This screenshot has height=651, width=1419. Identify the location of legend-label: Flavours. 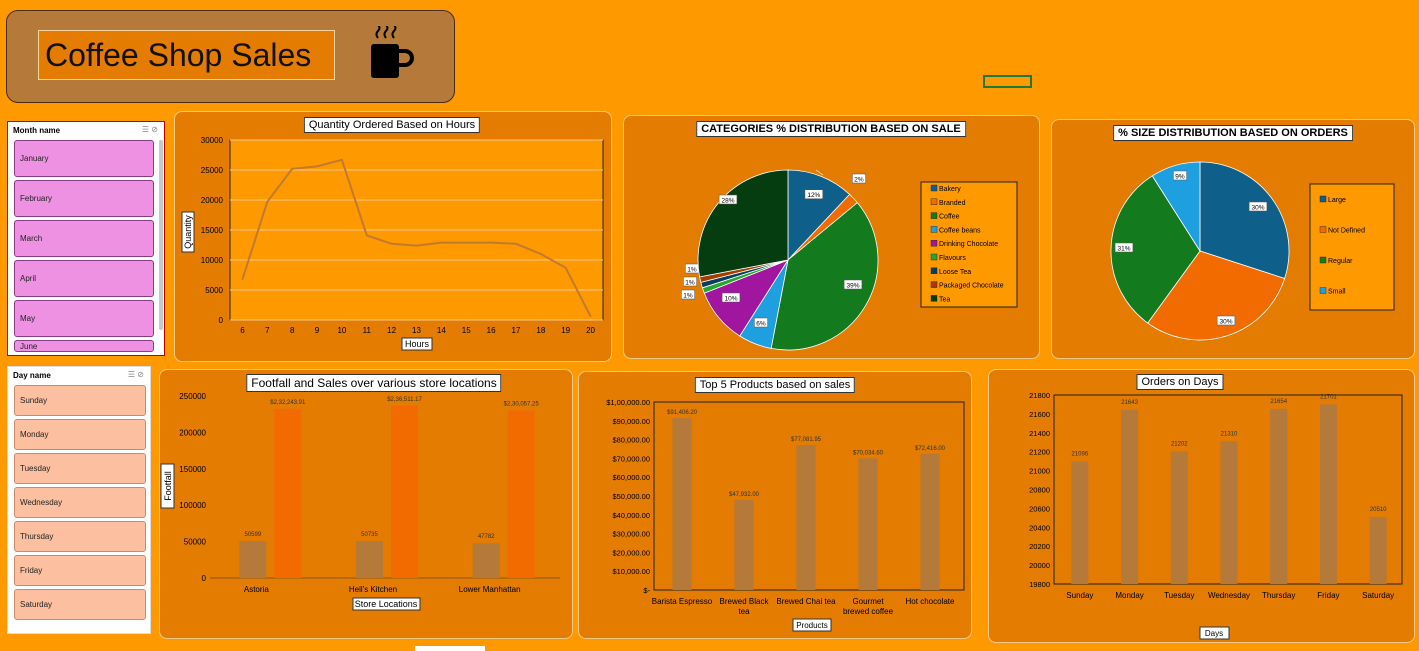
(952, 258).